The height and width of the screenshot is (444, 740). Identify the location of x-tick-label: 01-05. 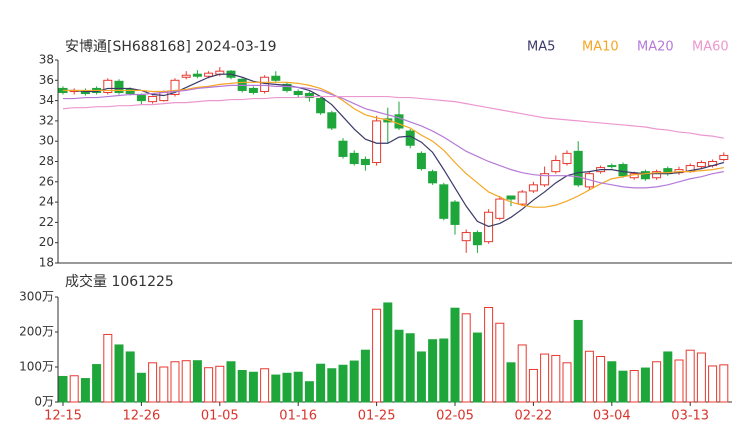
(220, 416).